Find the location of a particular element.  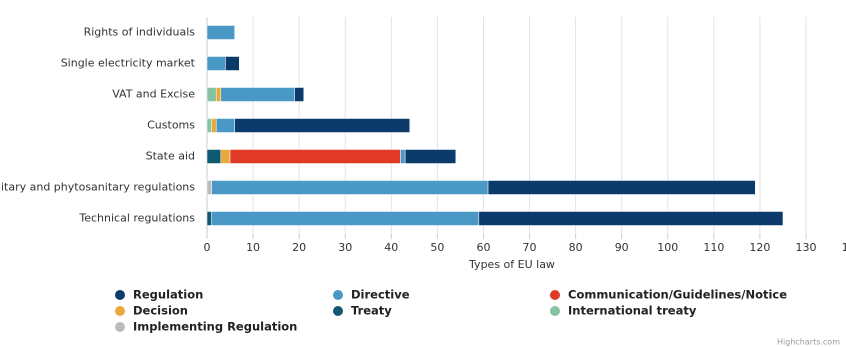

x-tick-label: 0 is located at coordinates (207, 247).